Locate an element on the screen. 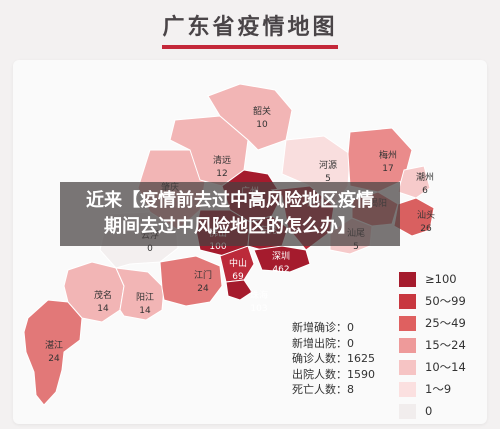 The width and height of the screenshot is (500, 429). region-name-zhuhai: 珠海 is located at coordinates (259, 295).